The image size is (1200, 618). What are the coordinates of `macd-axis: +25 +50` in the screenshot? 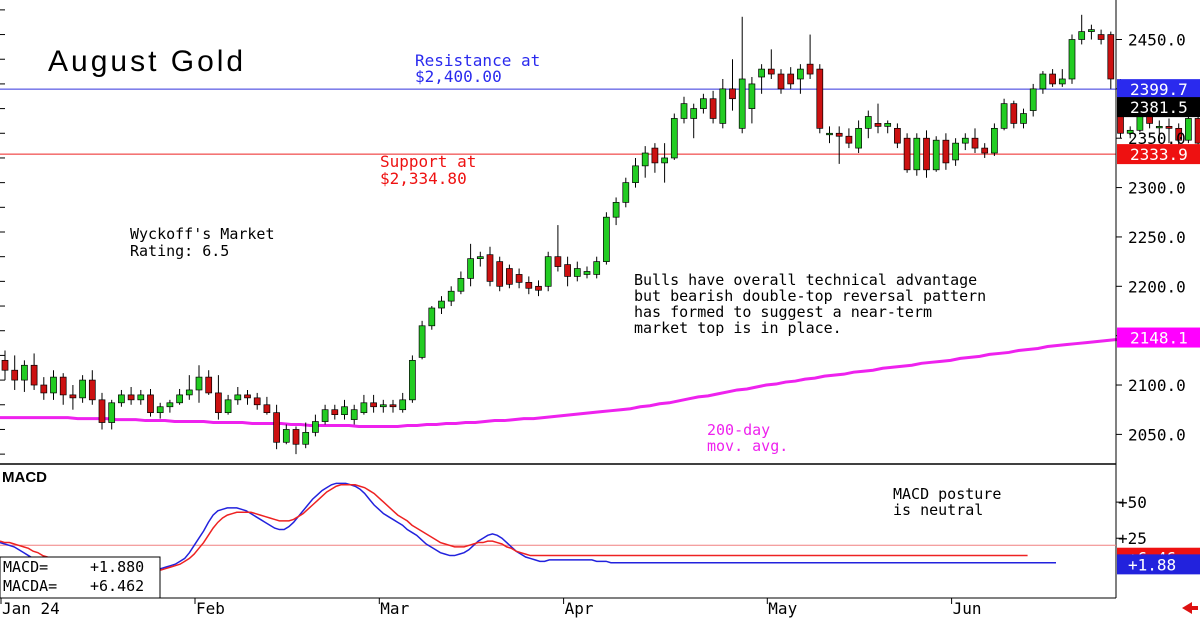 It's located at (1131, 520).